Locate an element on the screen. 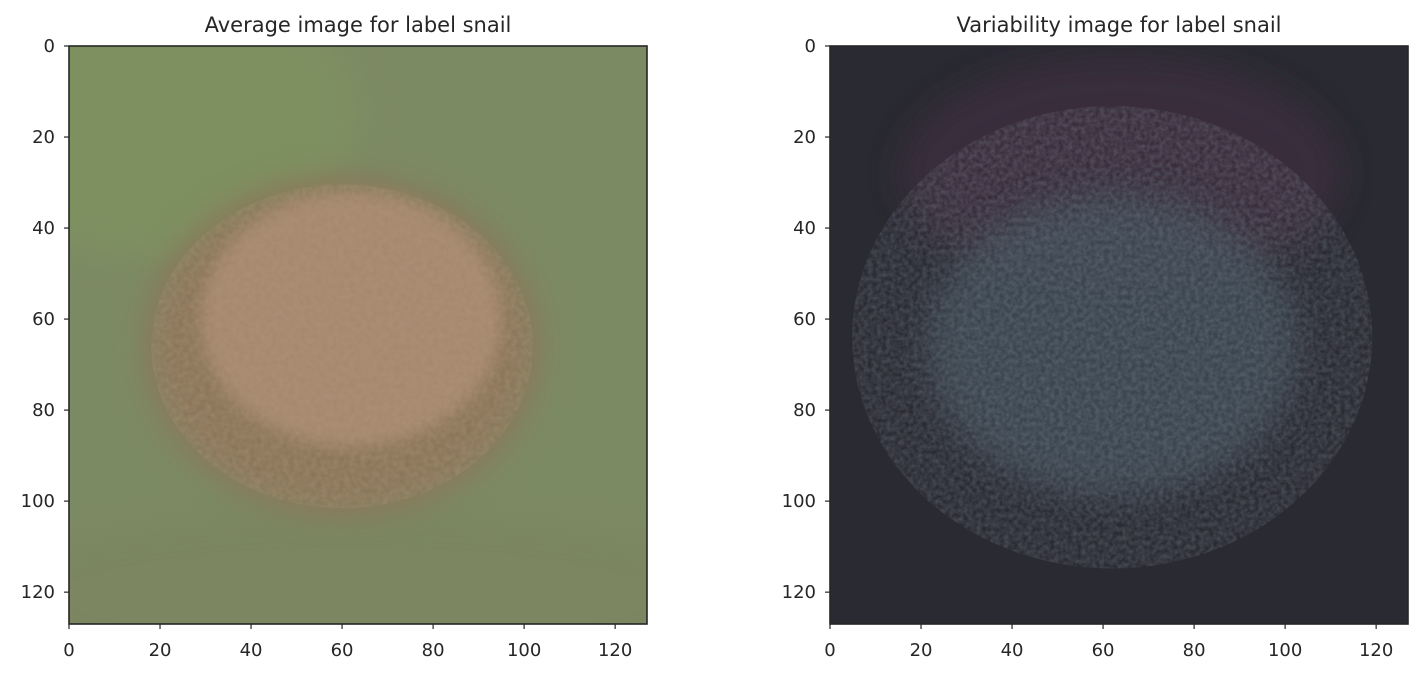 The image size is (1422, 673). panel-average-xtick-label: 80 is located at coordinates (433, 650).